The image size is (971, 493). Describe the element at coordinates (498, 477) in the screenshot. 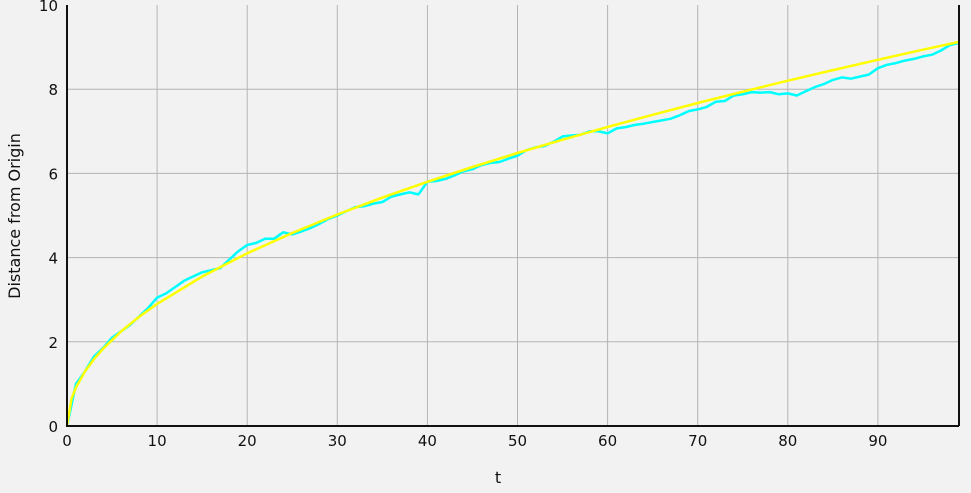

I see `x-axis-label: t` at that location.